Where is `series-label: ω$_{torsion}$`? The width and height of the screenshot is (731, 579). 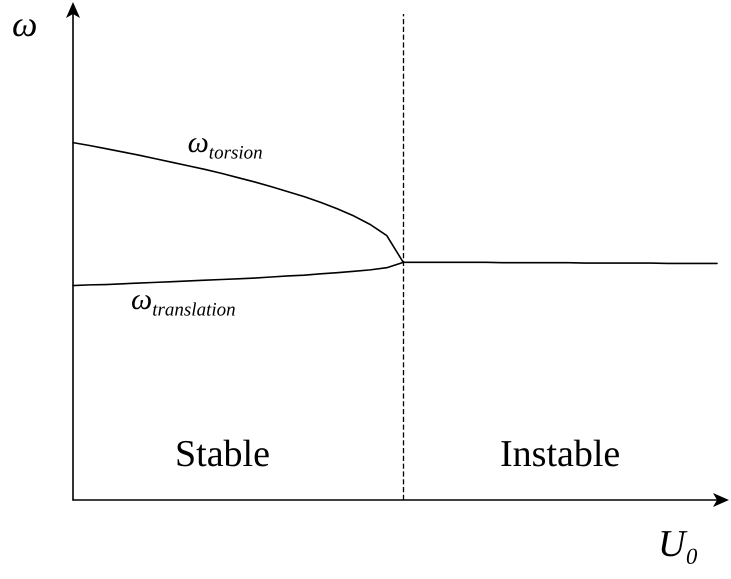 series-label: ω$_{torsion}$ is located at coordinates (225, 145).